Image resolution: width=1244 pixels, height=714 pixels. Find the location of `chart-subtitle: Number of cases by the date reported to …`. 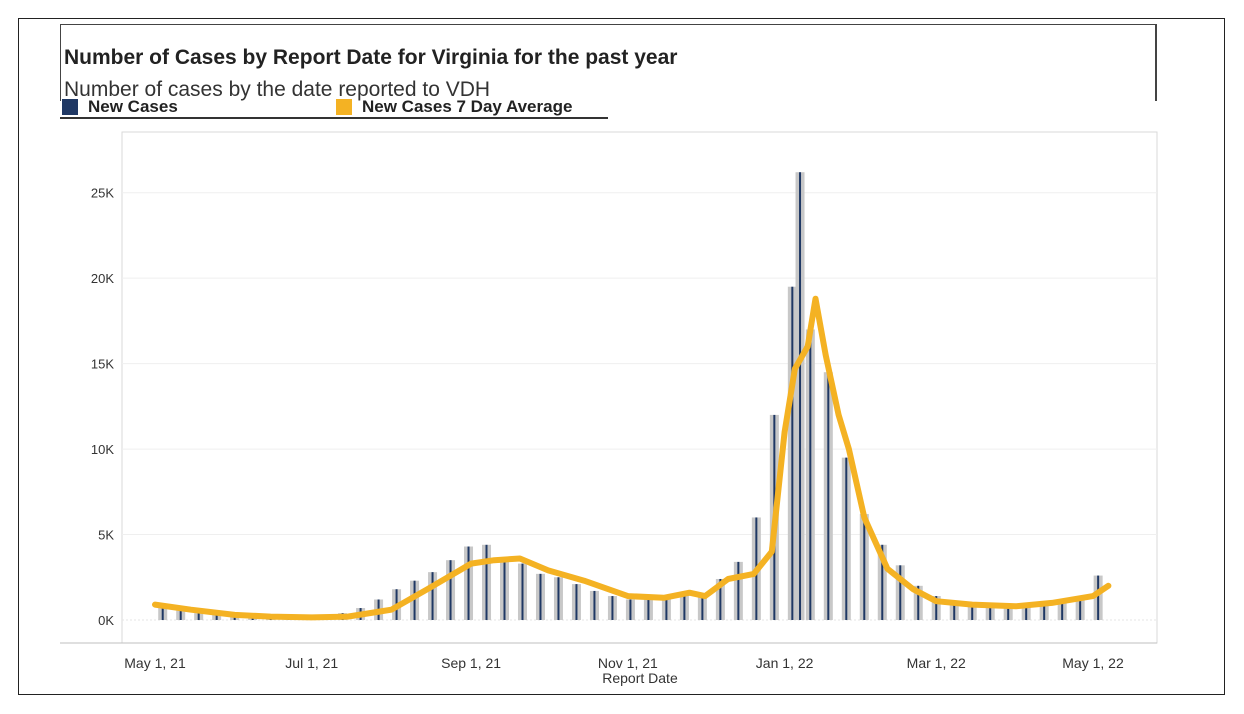

chart-subtitle: Number of cases by the date reported to … is located at coordinates (277, 89).